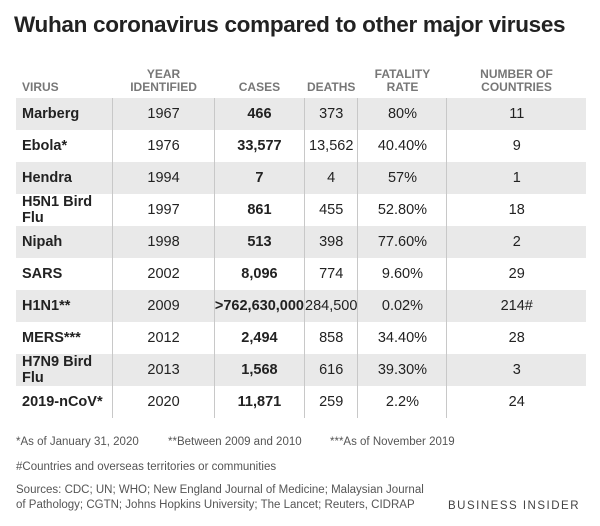  Describe the element at coordinates (392, 442) in the screenshot. I see `footnote: ***As of November 2019` at that location.